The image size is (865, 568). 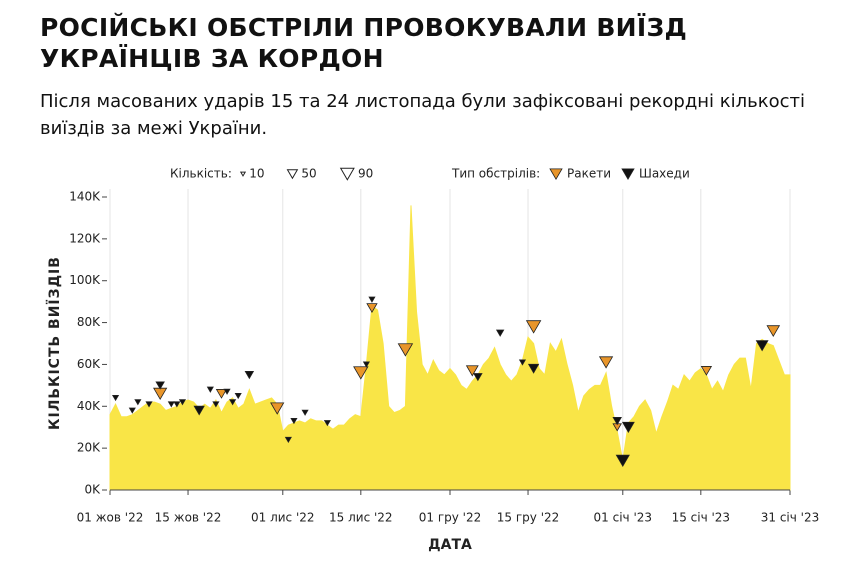 What do you see at coordinates (89, 322) in the screenshot?
I see `y-tick-label: 80K` at bounding box center [89, 322].